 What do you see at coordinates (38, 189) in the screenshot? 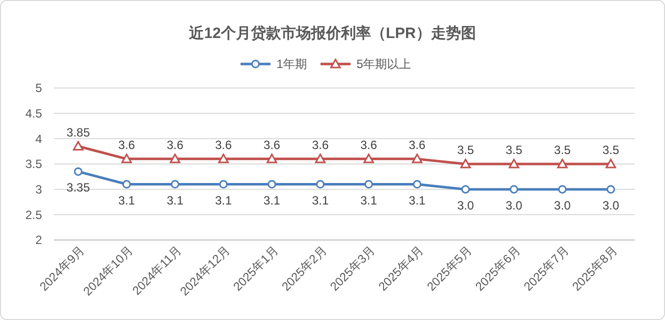
I see `y-tick-label: 3` at bounding box center [38, 189].